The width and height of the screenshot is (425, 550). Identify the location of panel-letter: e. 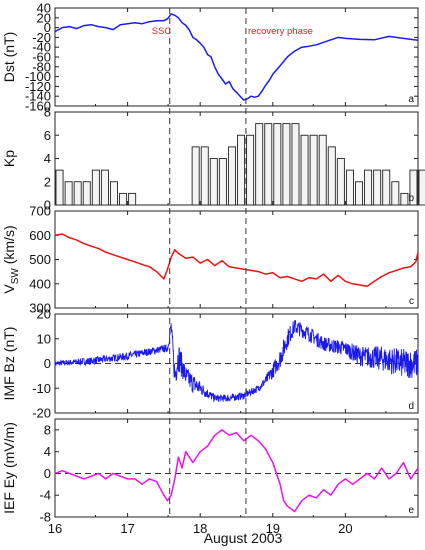
(411, 510).